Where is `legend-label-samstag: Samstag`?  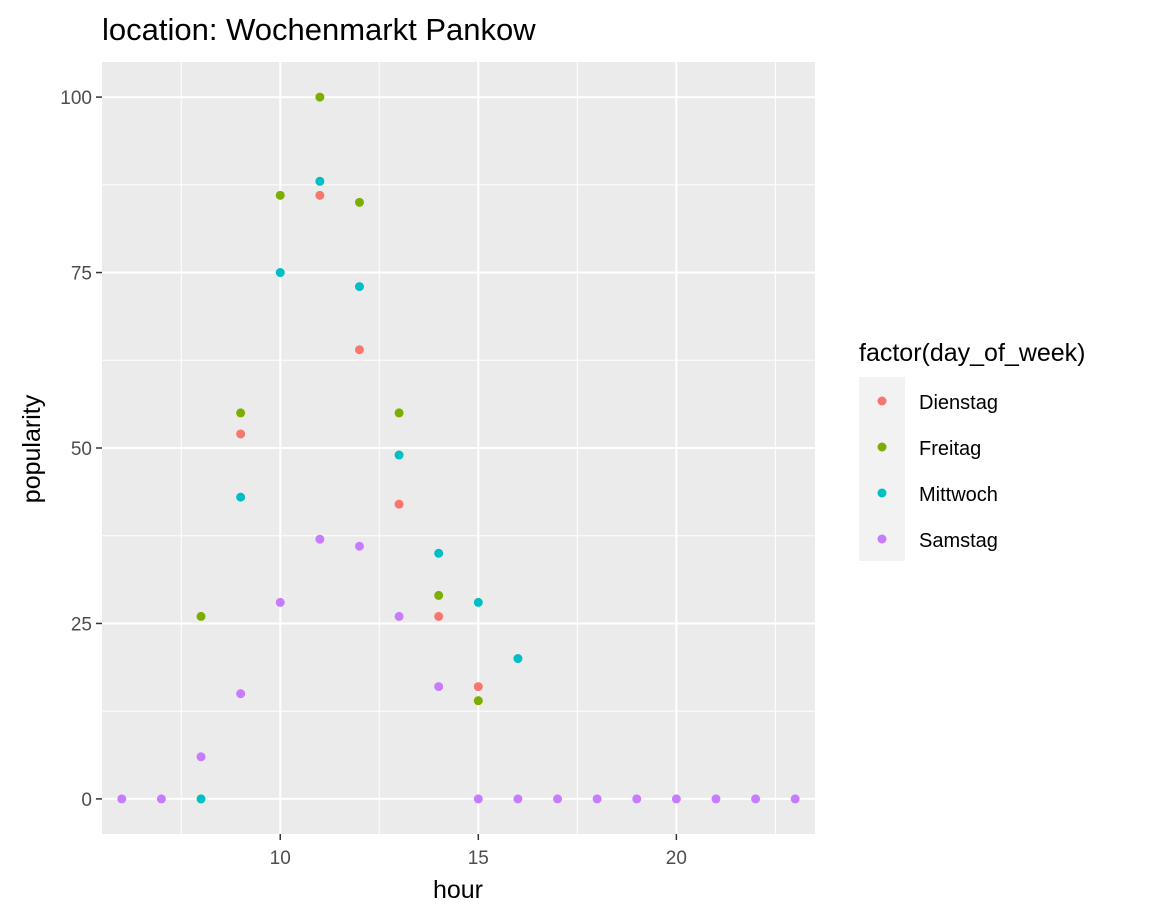
legend-label-samstag: Samstag is located at coordinates (958, 541).